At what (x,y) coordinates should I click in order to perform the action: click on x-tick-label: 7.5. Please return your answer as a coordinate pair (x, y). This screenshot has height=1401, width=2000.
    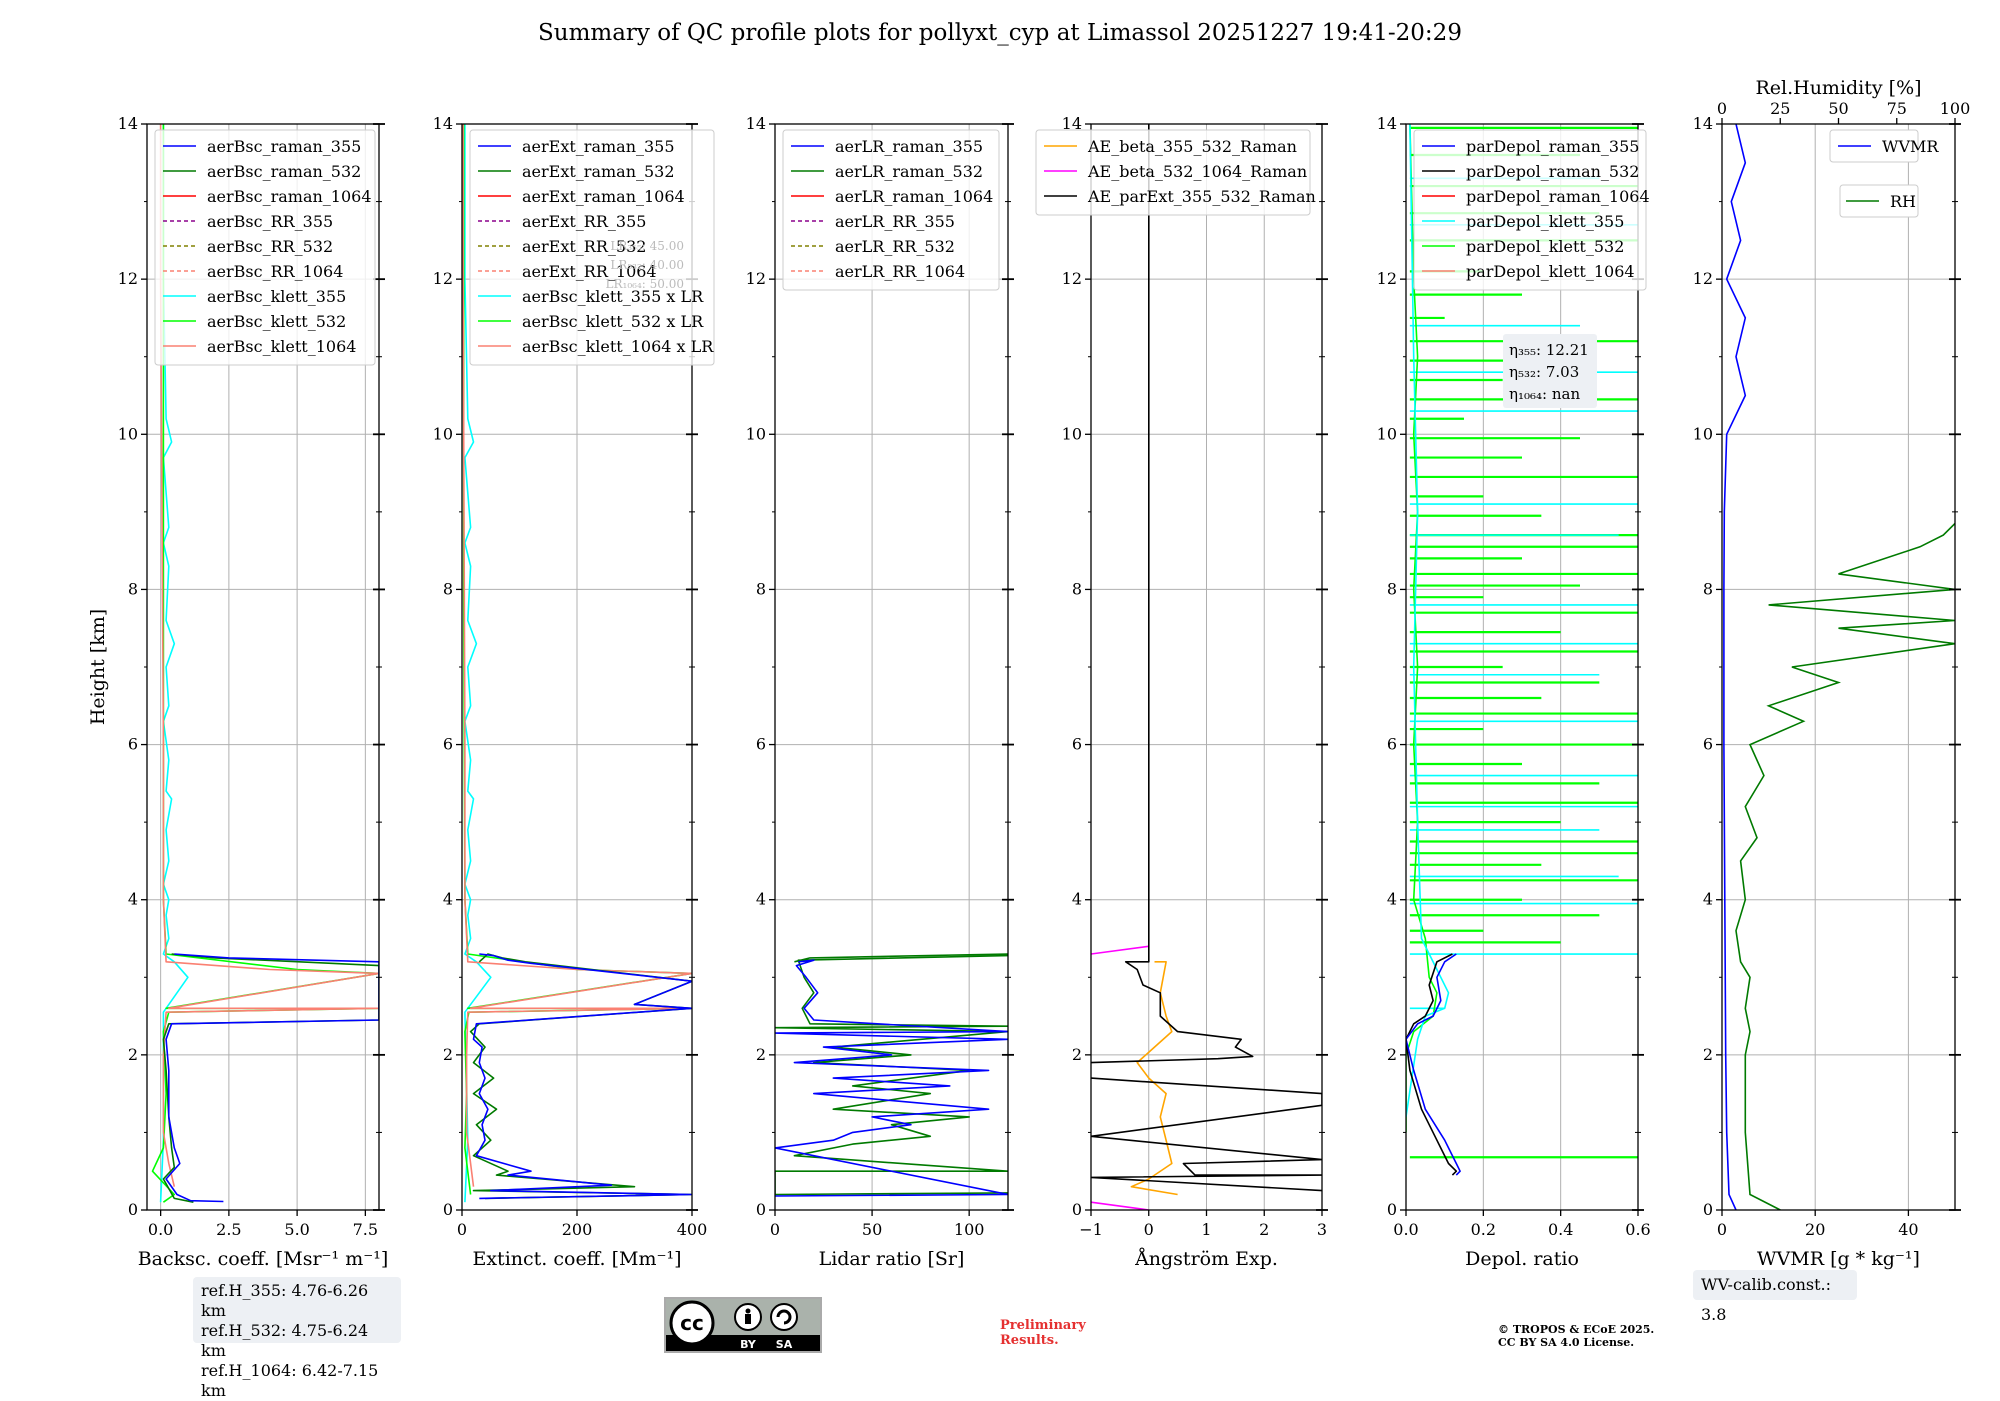
    Looking at the image, I should click on (365, 1229).